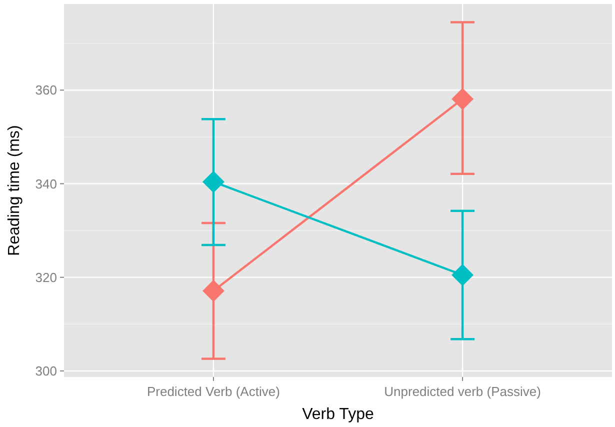  What do you see at coordinates (46, 90) in the screenshot?
I see `y-tick-label: 360` at bounding box center [46, 90].